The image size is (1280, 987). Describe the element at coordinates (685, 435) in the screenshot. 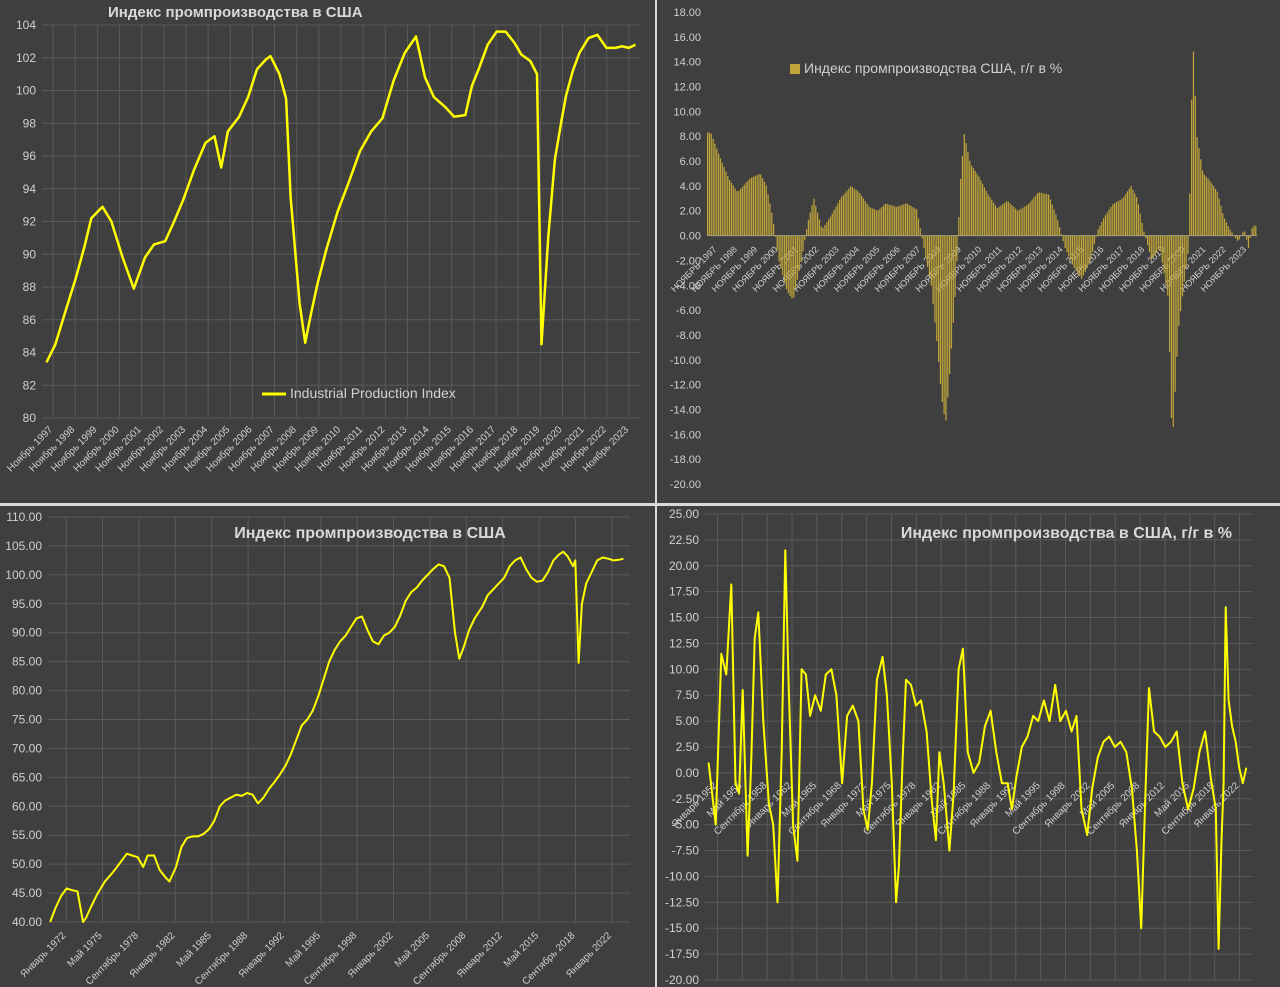

I see `y-tick-label: -16.00` at that location.